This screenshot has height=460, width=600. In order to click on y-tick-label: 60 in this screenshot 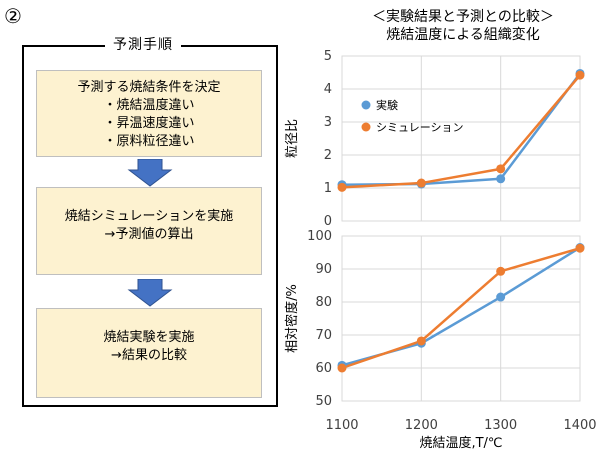, I will do `click(323, 368)`.